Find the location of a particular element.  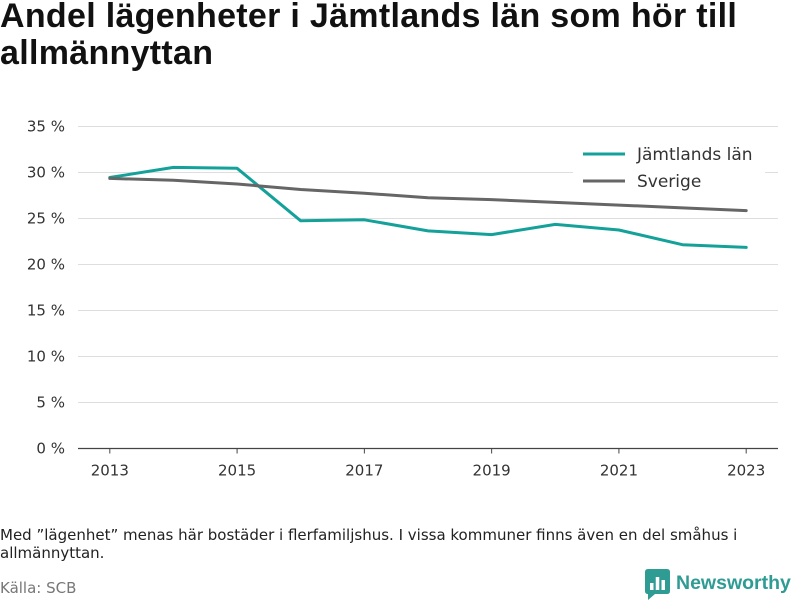

x-tick-label: 2015 is located at coordinates (237, 470).